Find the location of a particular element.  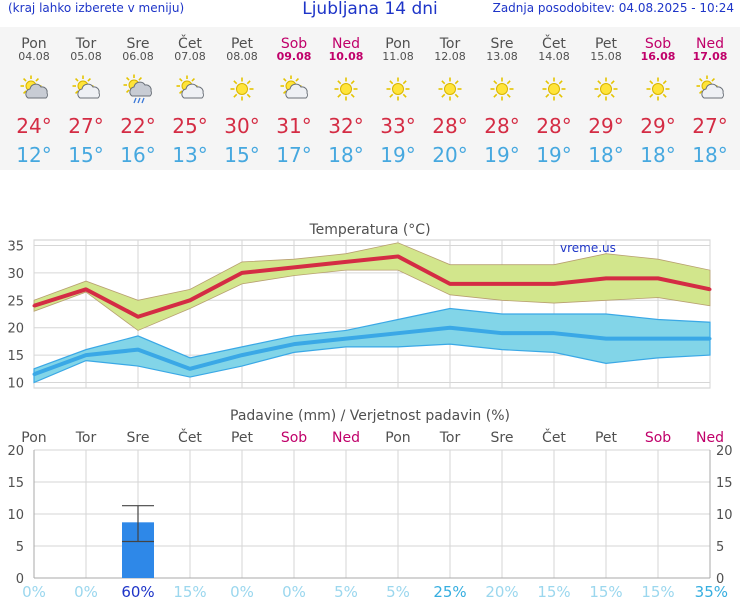

sun-cloud-icon is located at coordinates (710, 87).